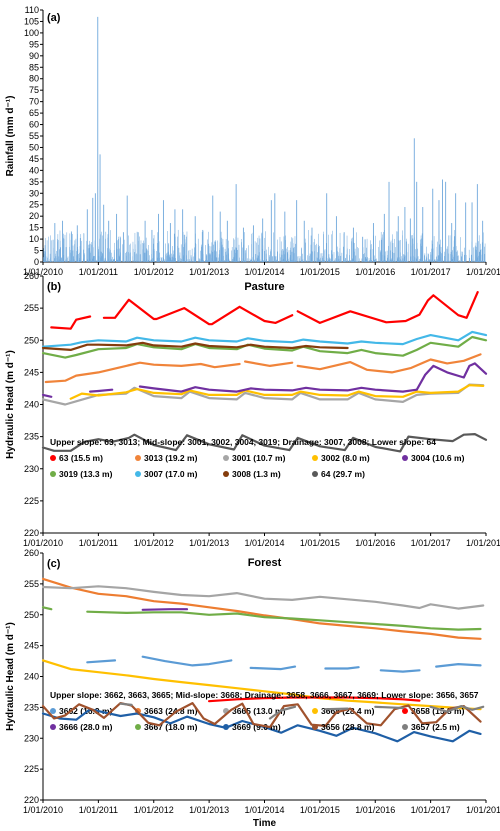  I want to click on y-tick-label: 0, so click(36, 262).